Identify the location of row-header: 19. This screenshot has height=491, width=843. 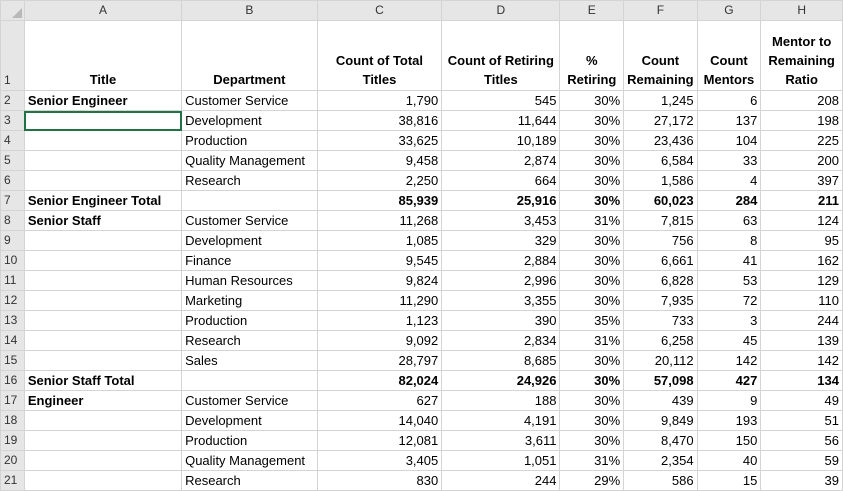
(12, 440).